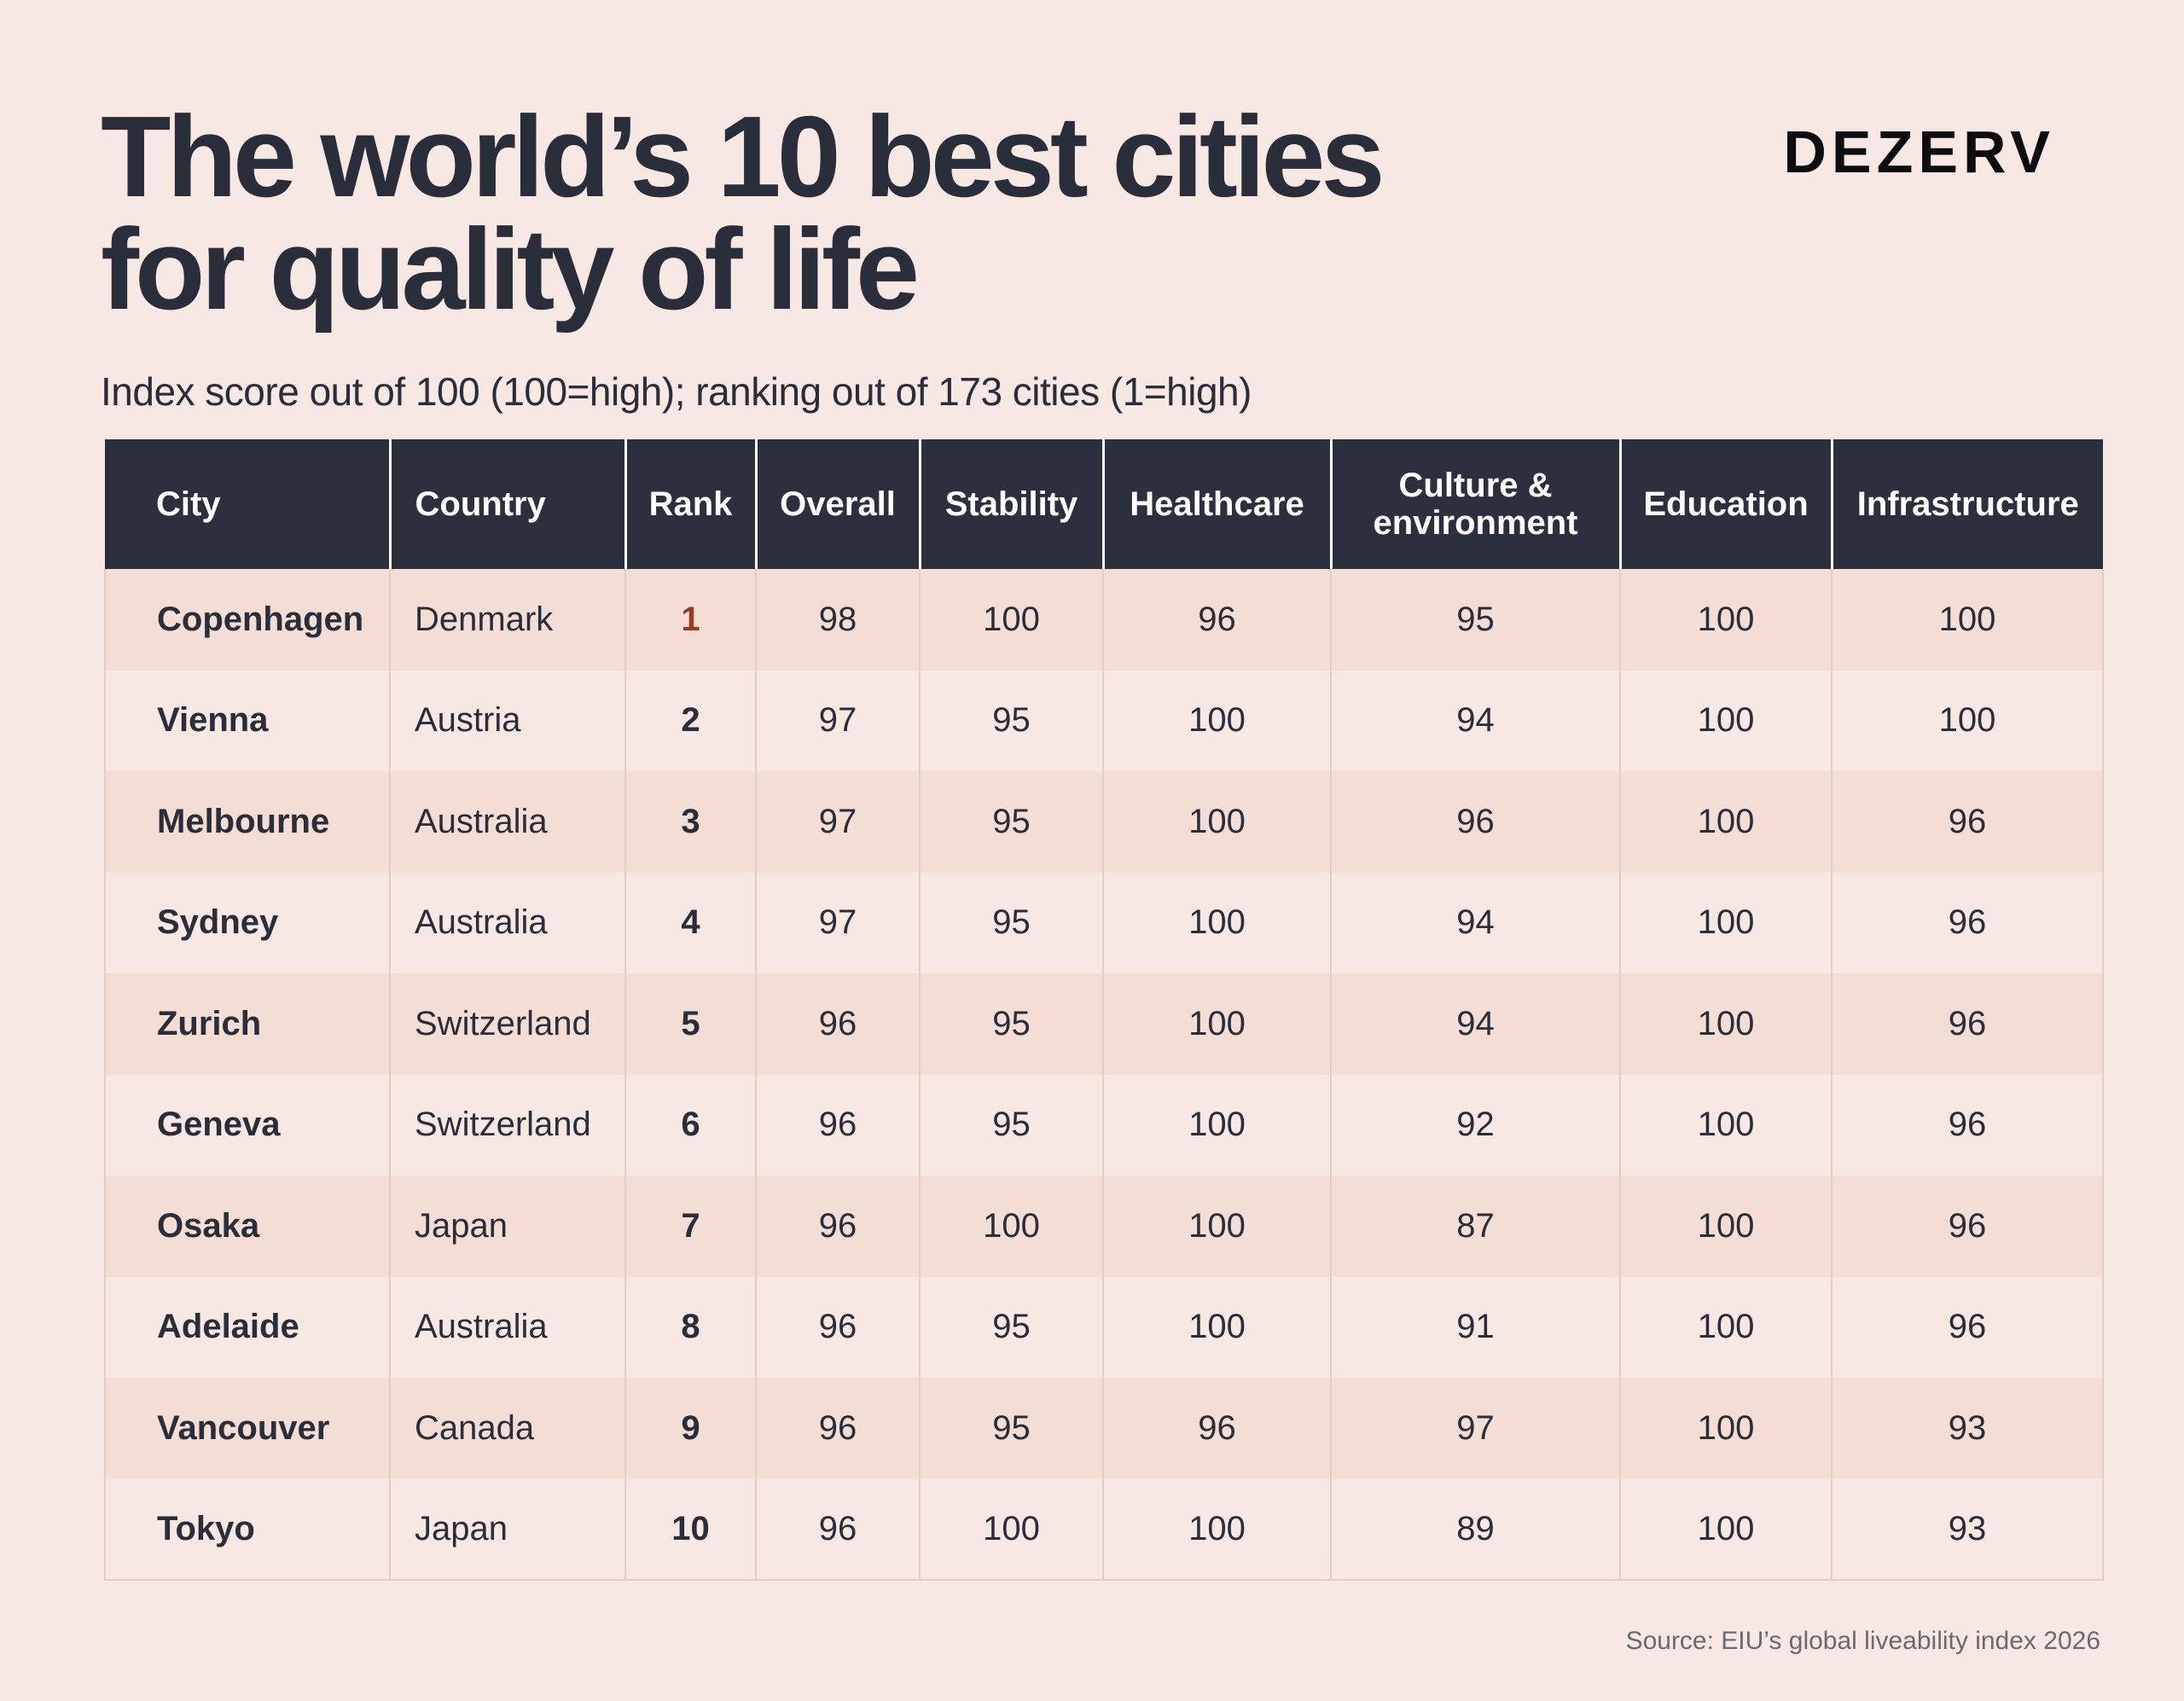 This screenshot has width=2184, height=1701. What do you see at coordinates (1104, 1529) in the screenshot?
I see `table-row: Tokyo Japan 10 96 100 100 89 100 93` at bounding box center [1104, 1529].